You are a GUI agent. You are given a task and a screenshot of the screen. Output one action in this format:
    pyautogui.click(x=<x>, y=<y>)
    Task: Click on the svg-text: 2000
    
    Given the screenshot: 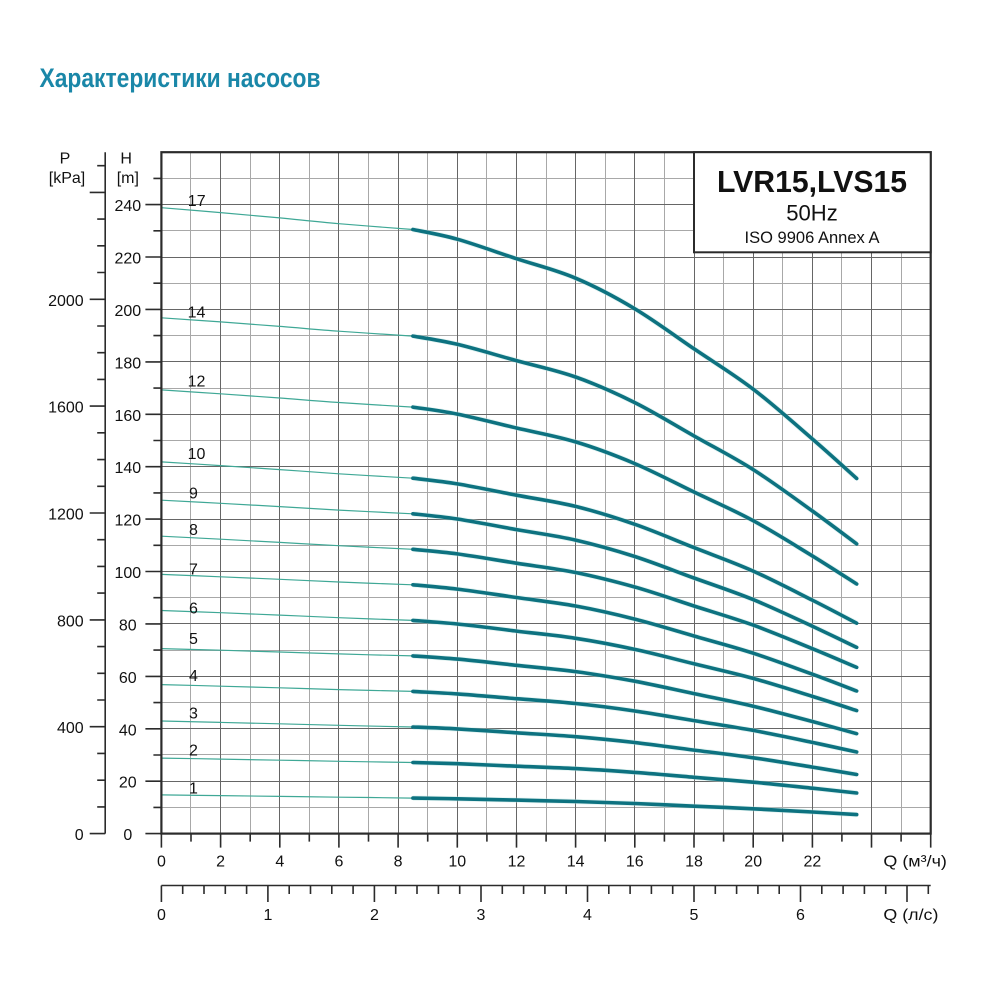 What is the action you would take?
    pyautogui.click(x=66, y=301)
    